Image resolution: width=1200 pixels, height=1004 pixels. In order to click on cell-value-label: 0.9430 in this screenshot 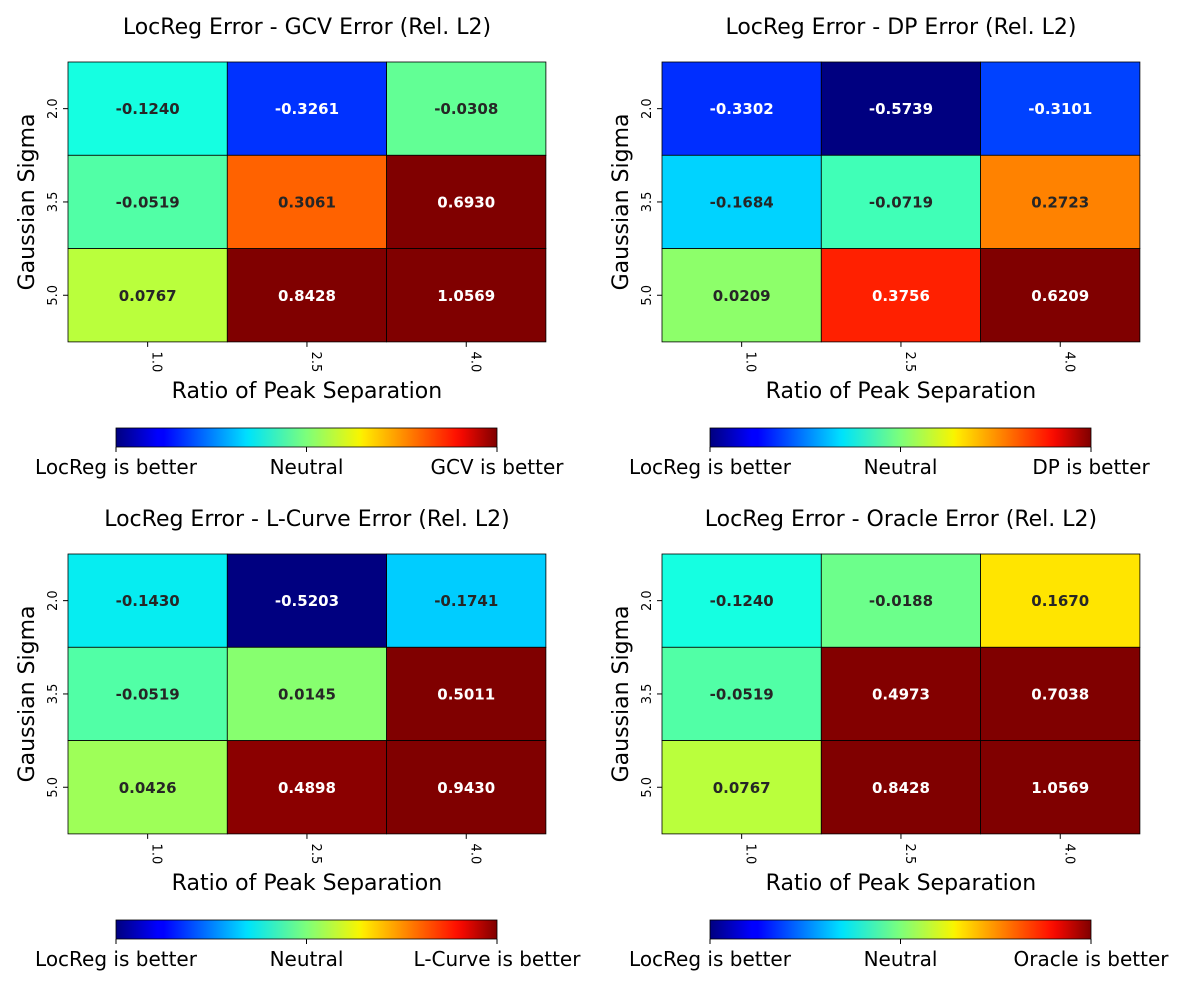, I will do `click(466, 788)`.